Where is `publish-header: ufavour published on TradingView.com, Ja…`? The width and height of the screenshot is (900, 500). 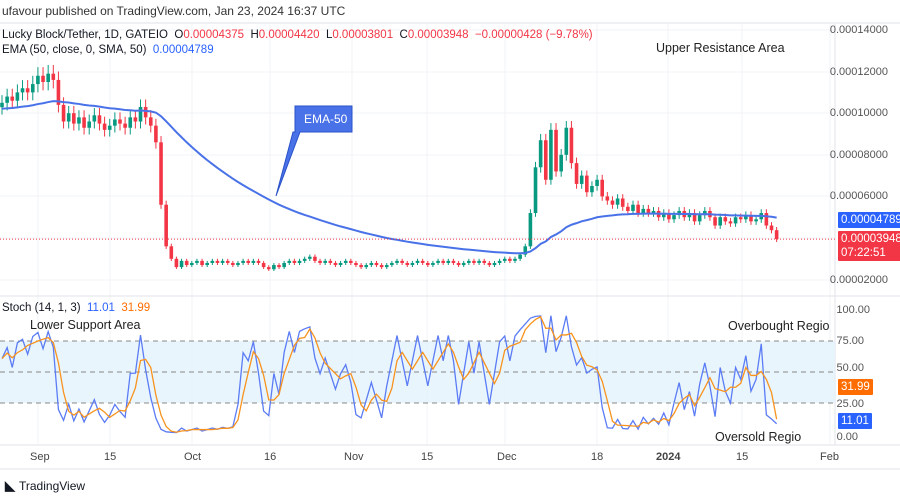 publish-header: ufavour published on TradingView.com, Ja… is located at coordinates (450, 12).